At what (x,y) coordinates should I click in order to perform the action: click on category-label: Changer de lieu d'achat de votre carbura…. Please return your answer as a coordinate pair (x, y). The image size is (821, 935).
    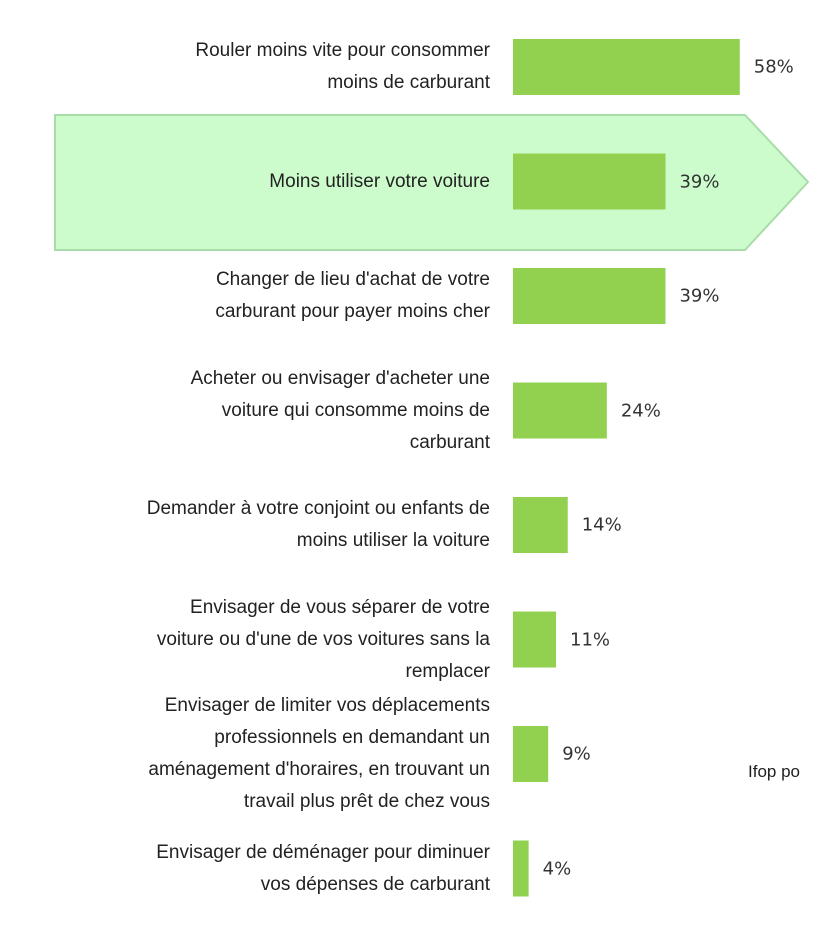
    Looking at the image, I should click on (352, 295).